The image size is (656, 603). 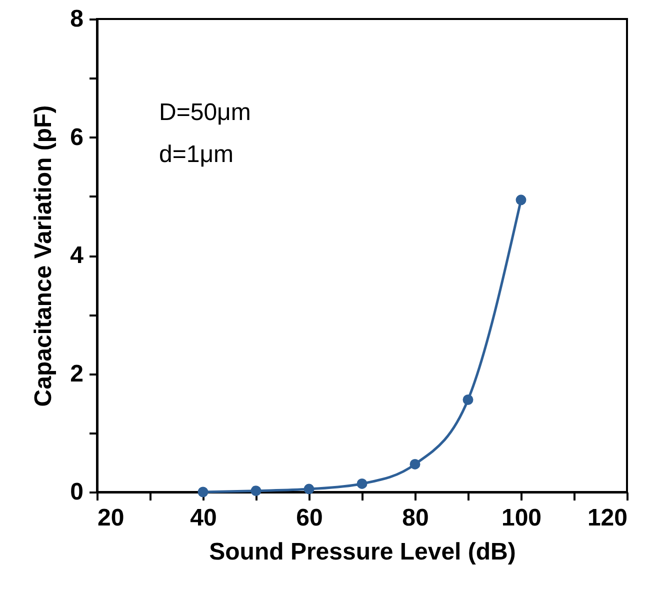 I want to click on x-tick-label: 100, so click(x=521, y=518).